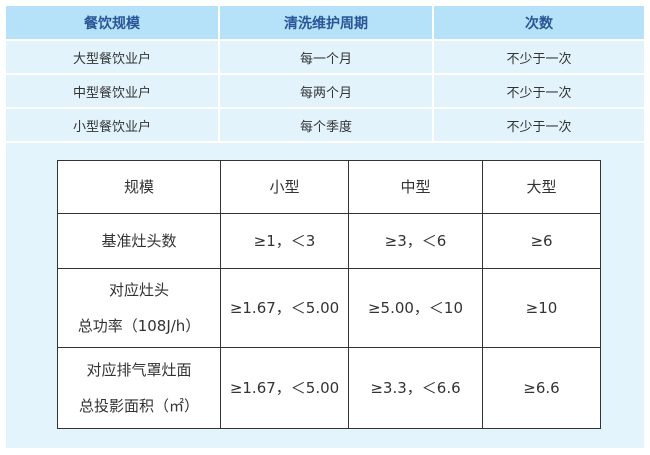 This screenshot has width=650, height=455. I want to click on label-line: 总投影面积（㎡）, so click(138, 406).